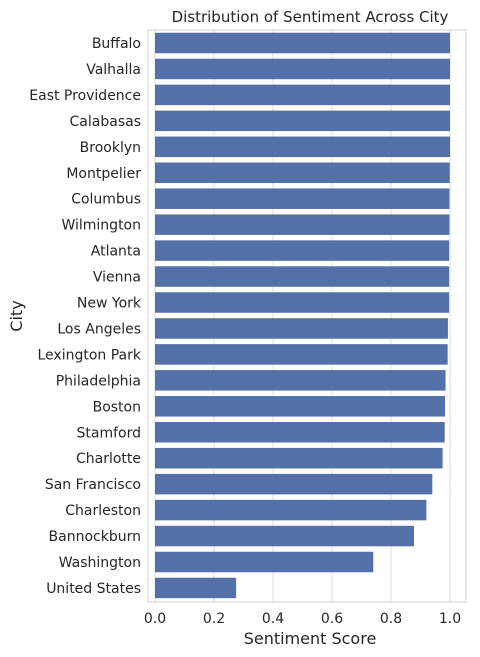 Image resolution: width=480 pixels, height=657 pixels. Describe the element at coordinates (98, 381) in the screenshot. I see `category-label: Philadelphia` at that location.